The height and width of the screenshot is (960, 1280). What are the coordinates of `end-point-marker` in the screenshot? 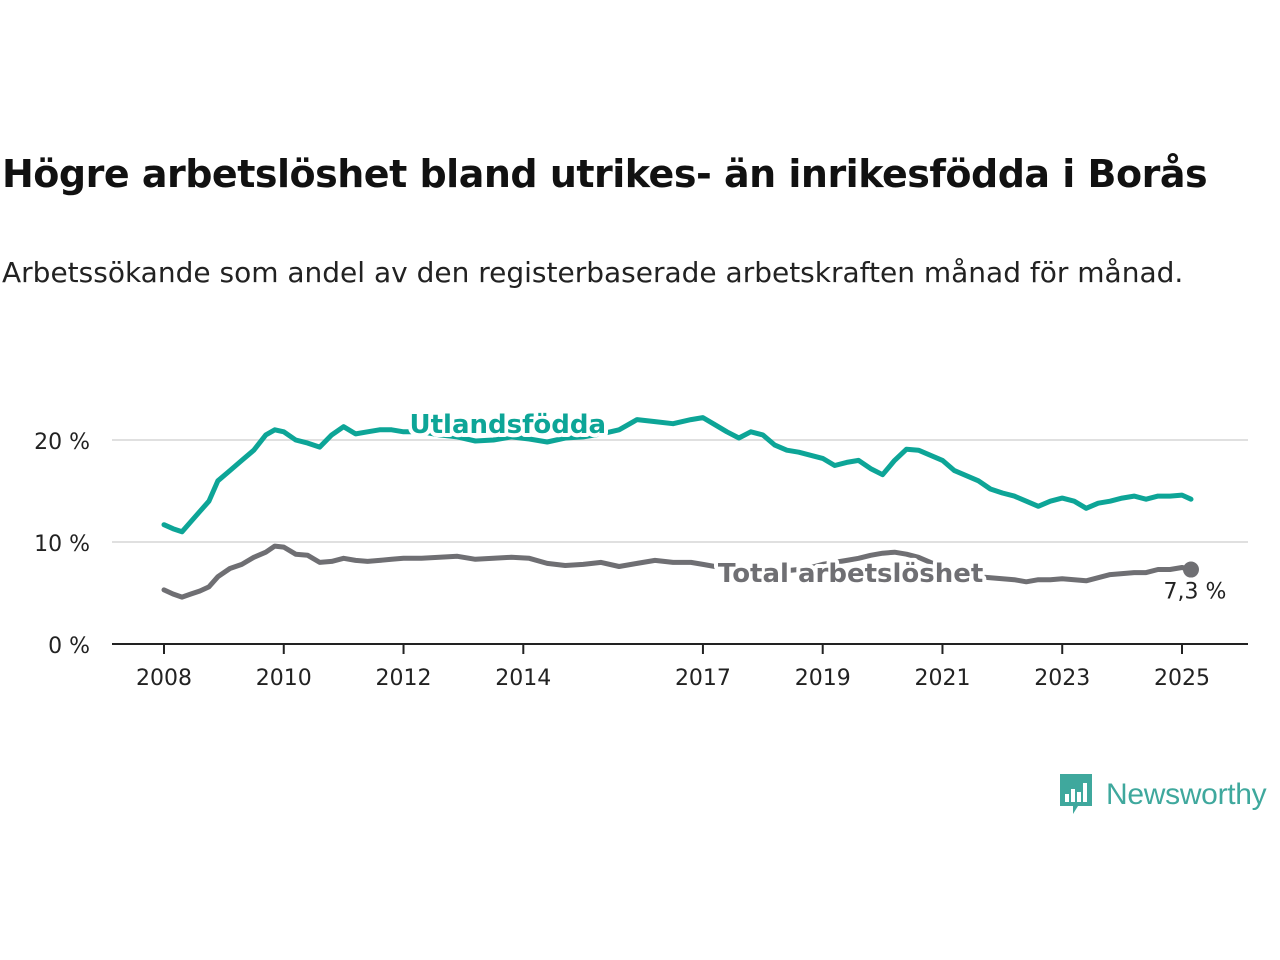 It's located at (1190, 569).